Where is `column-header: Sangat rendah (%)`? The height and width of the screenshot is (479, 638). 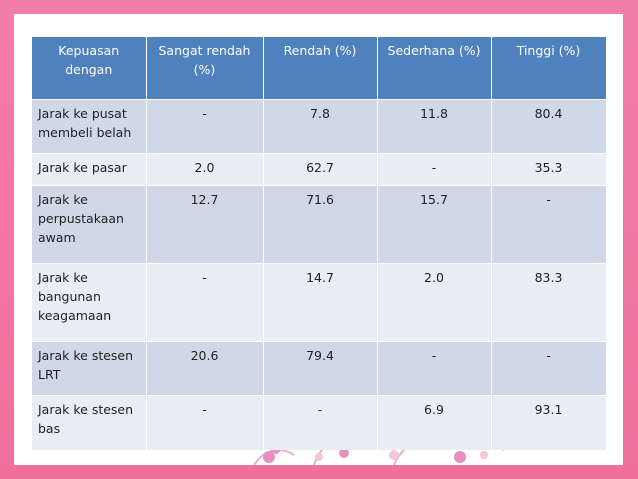
column-header: Sangat rendah (%) is located at coordinates (205, 68).